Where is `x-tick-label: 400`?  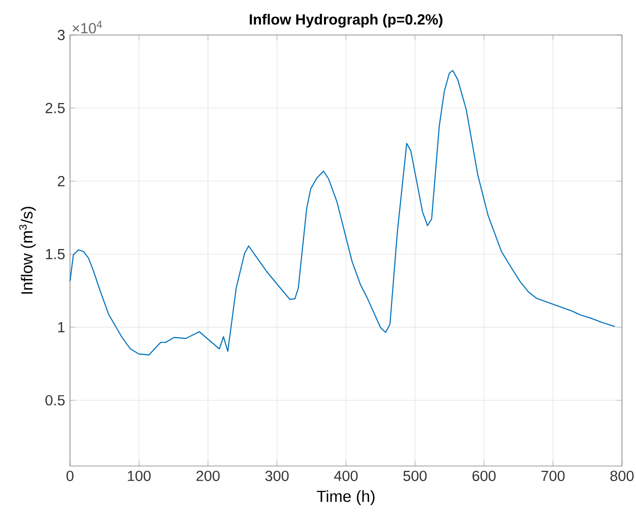
x-tick-label: 400 is located at coordinates (346, 476).